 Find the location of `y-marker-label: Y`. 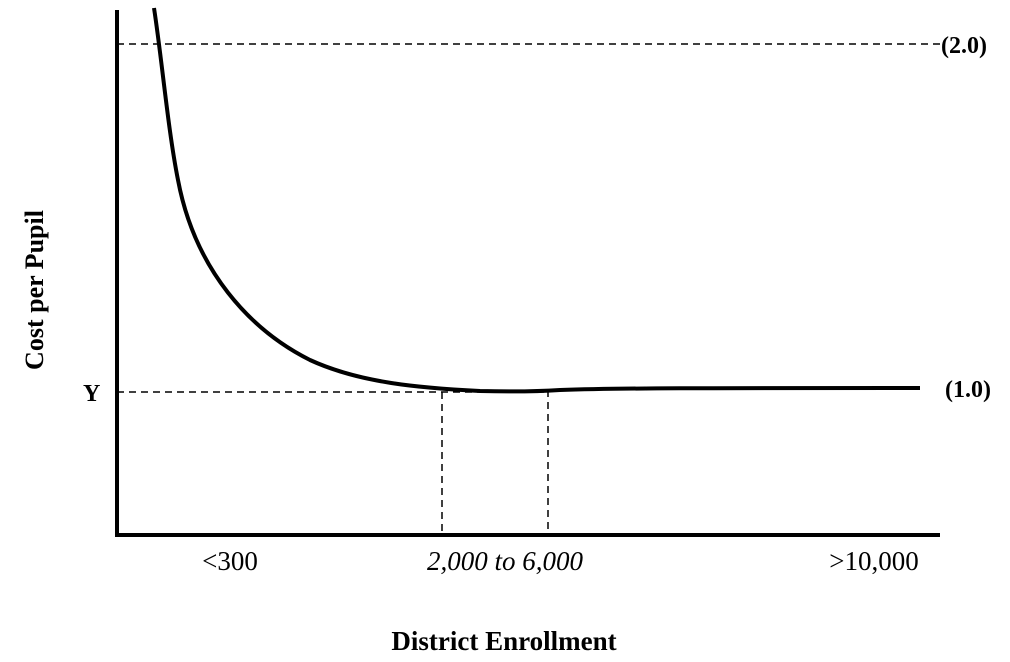

y-marker-label: Y is located at coordinates (91, 394).